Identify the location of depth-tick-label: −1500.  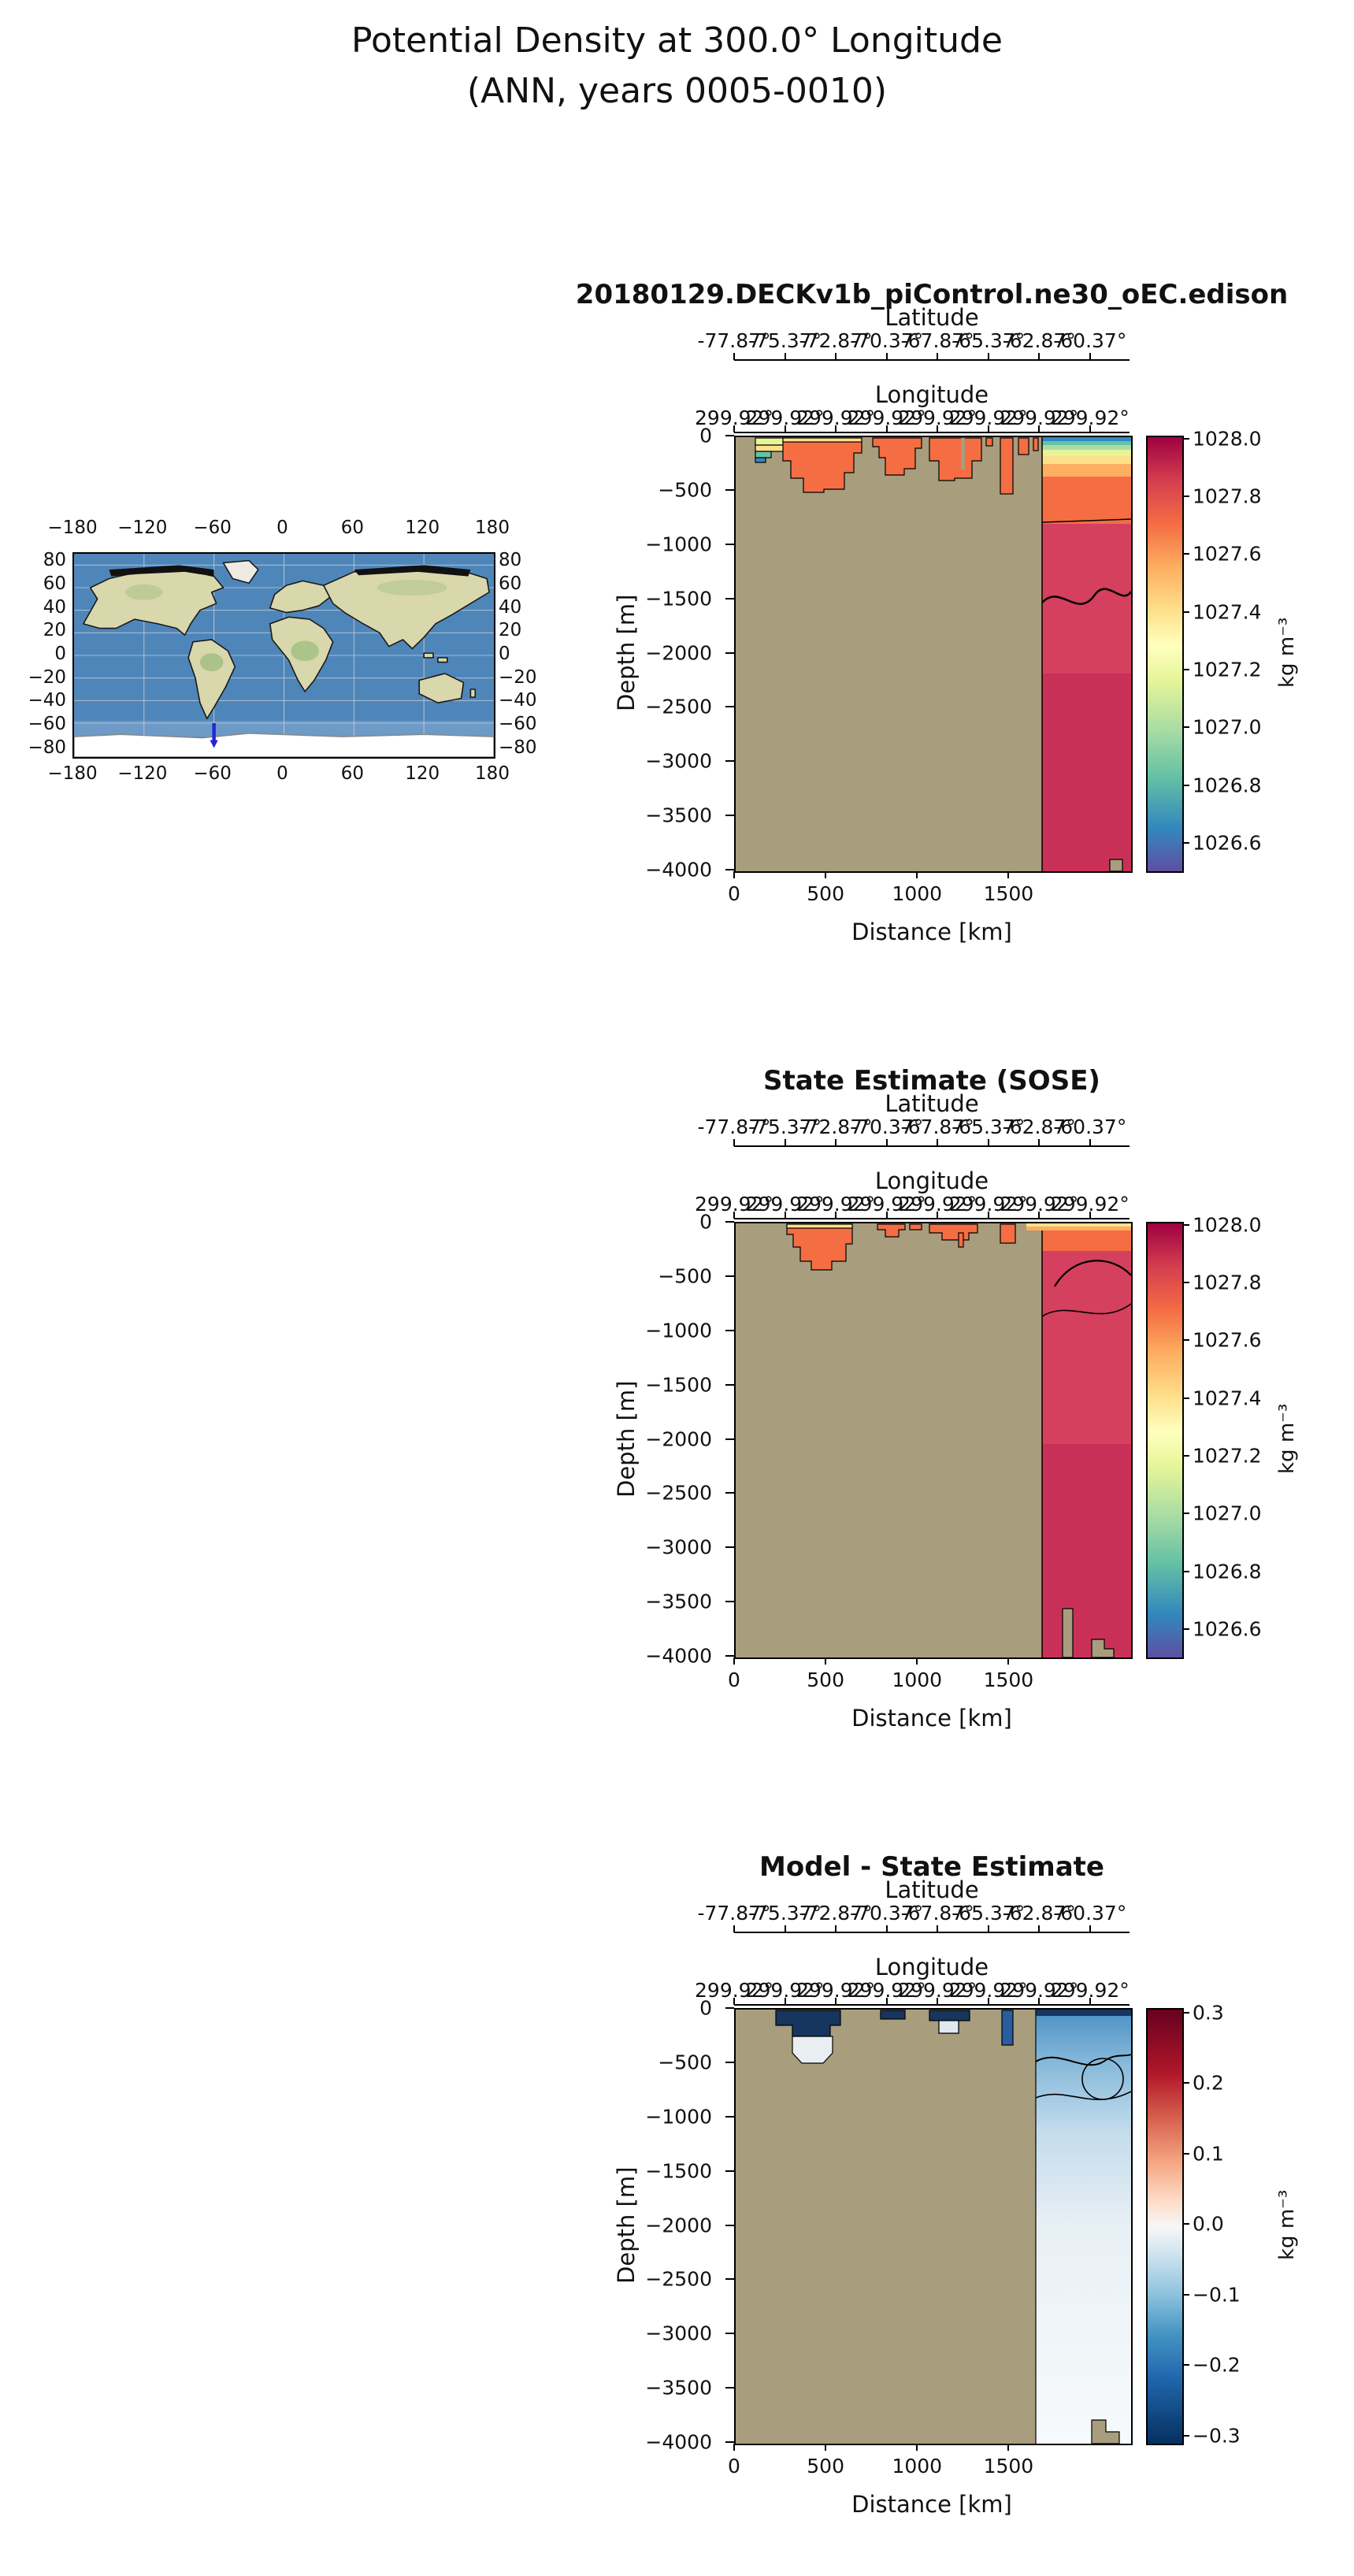
(678, 2171).